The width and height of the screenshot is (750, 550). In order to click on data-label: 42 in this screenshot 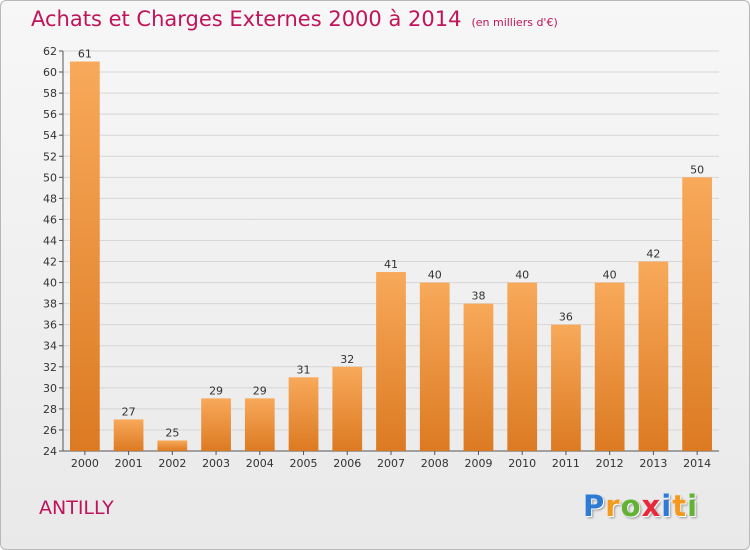, I will do `click(653, 254)`.